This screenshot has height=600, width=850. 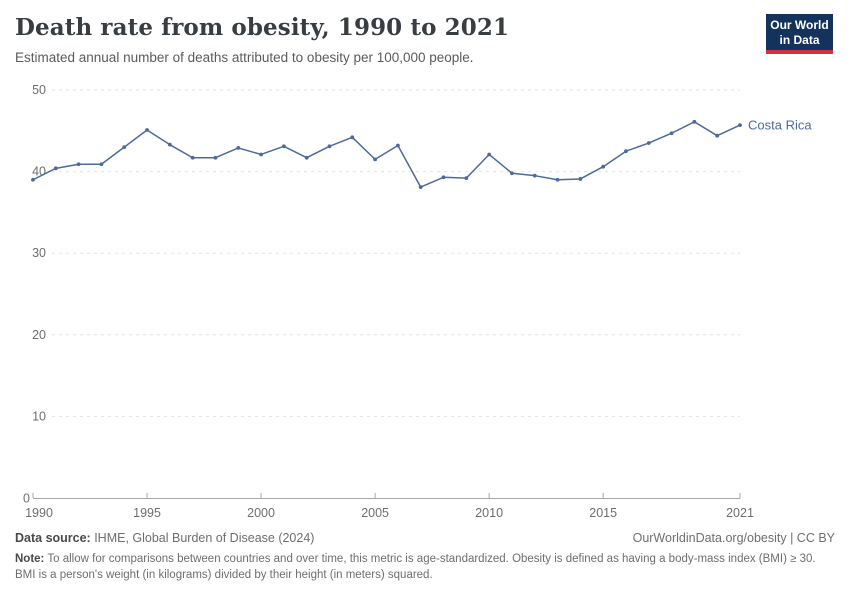 What do you see at coordinates (147, 513) in the screenshot?
I see `x-tick-label-1995: 1995` at bounding box center [147, 513].